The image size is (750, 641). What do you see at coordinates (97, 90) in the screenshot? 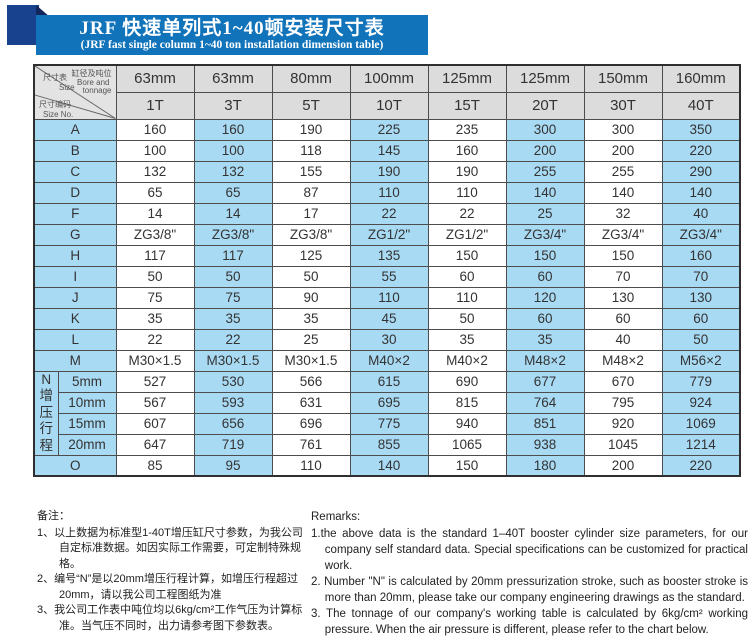
I see `corner-label-bore-en2: tonnage` at bounding box center [97, 90].